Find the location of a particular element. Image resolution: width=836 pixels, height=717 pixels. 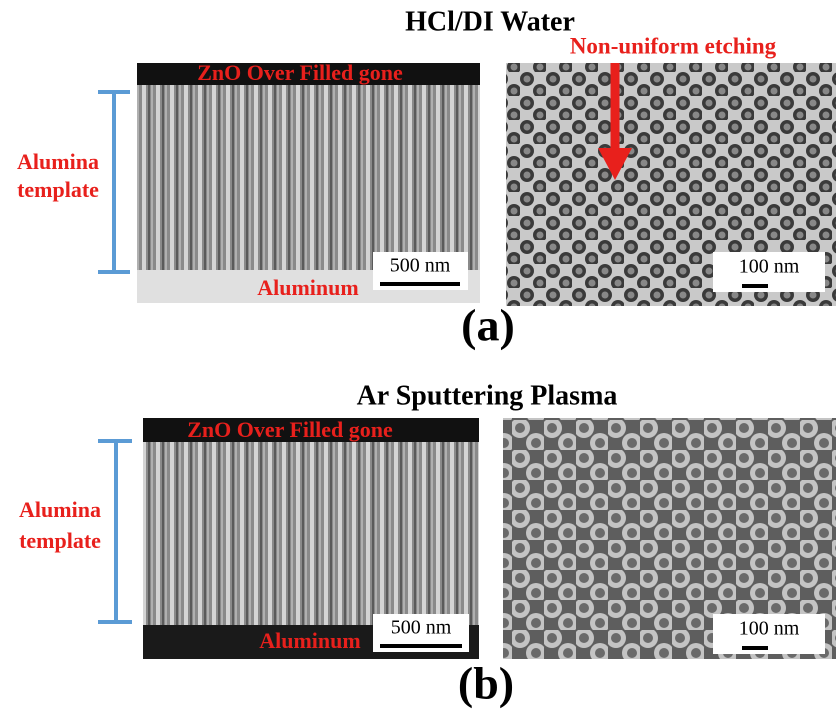

panel-title: HCl/DI Water is located at coordinates (490, 21).